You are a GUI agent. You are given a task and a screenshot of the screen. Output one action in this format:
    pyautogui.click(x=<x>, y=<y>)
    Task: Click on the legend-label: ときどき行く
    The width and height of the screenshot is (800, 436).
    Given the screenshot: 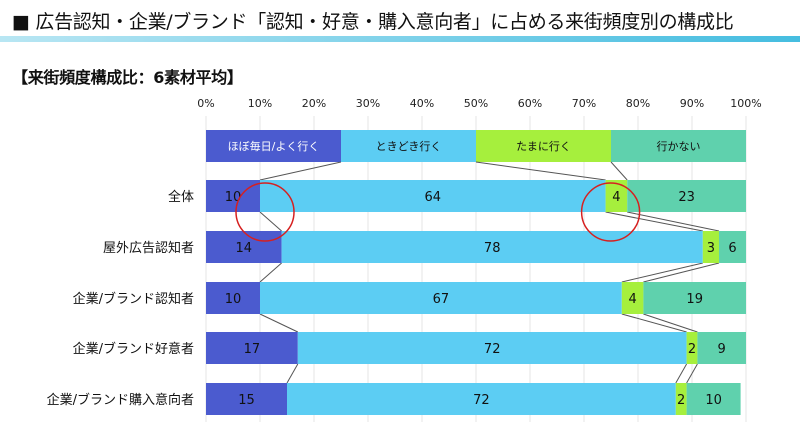 What is the action you would take?
    pyautogui.click(x=409, y=146)
    